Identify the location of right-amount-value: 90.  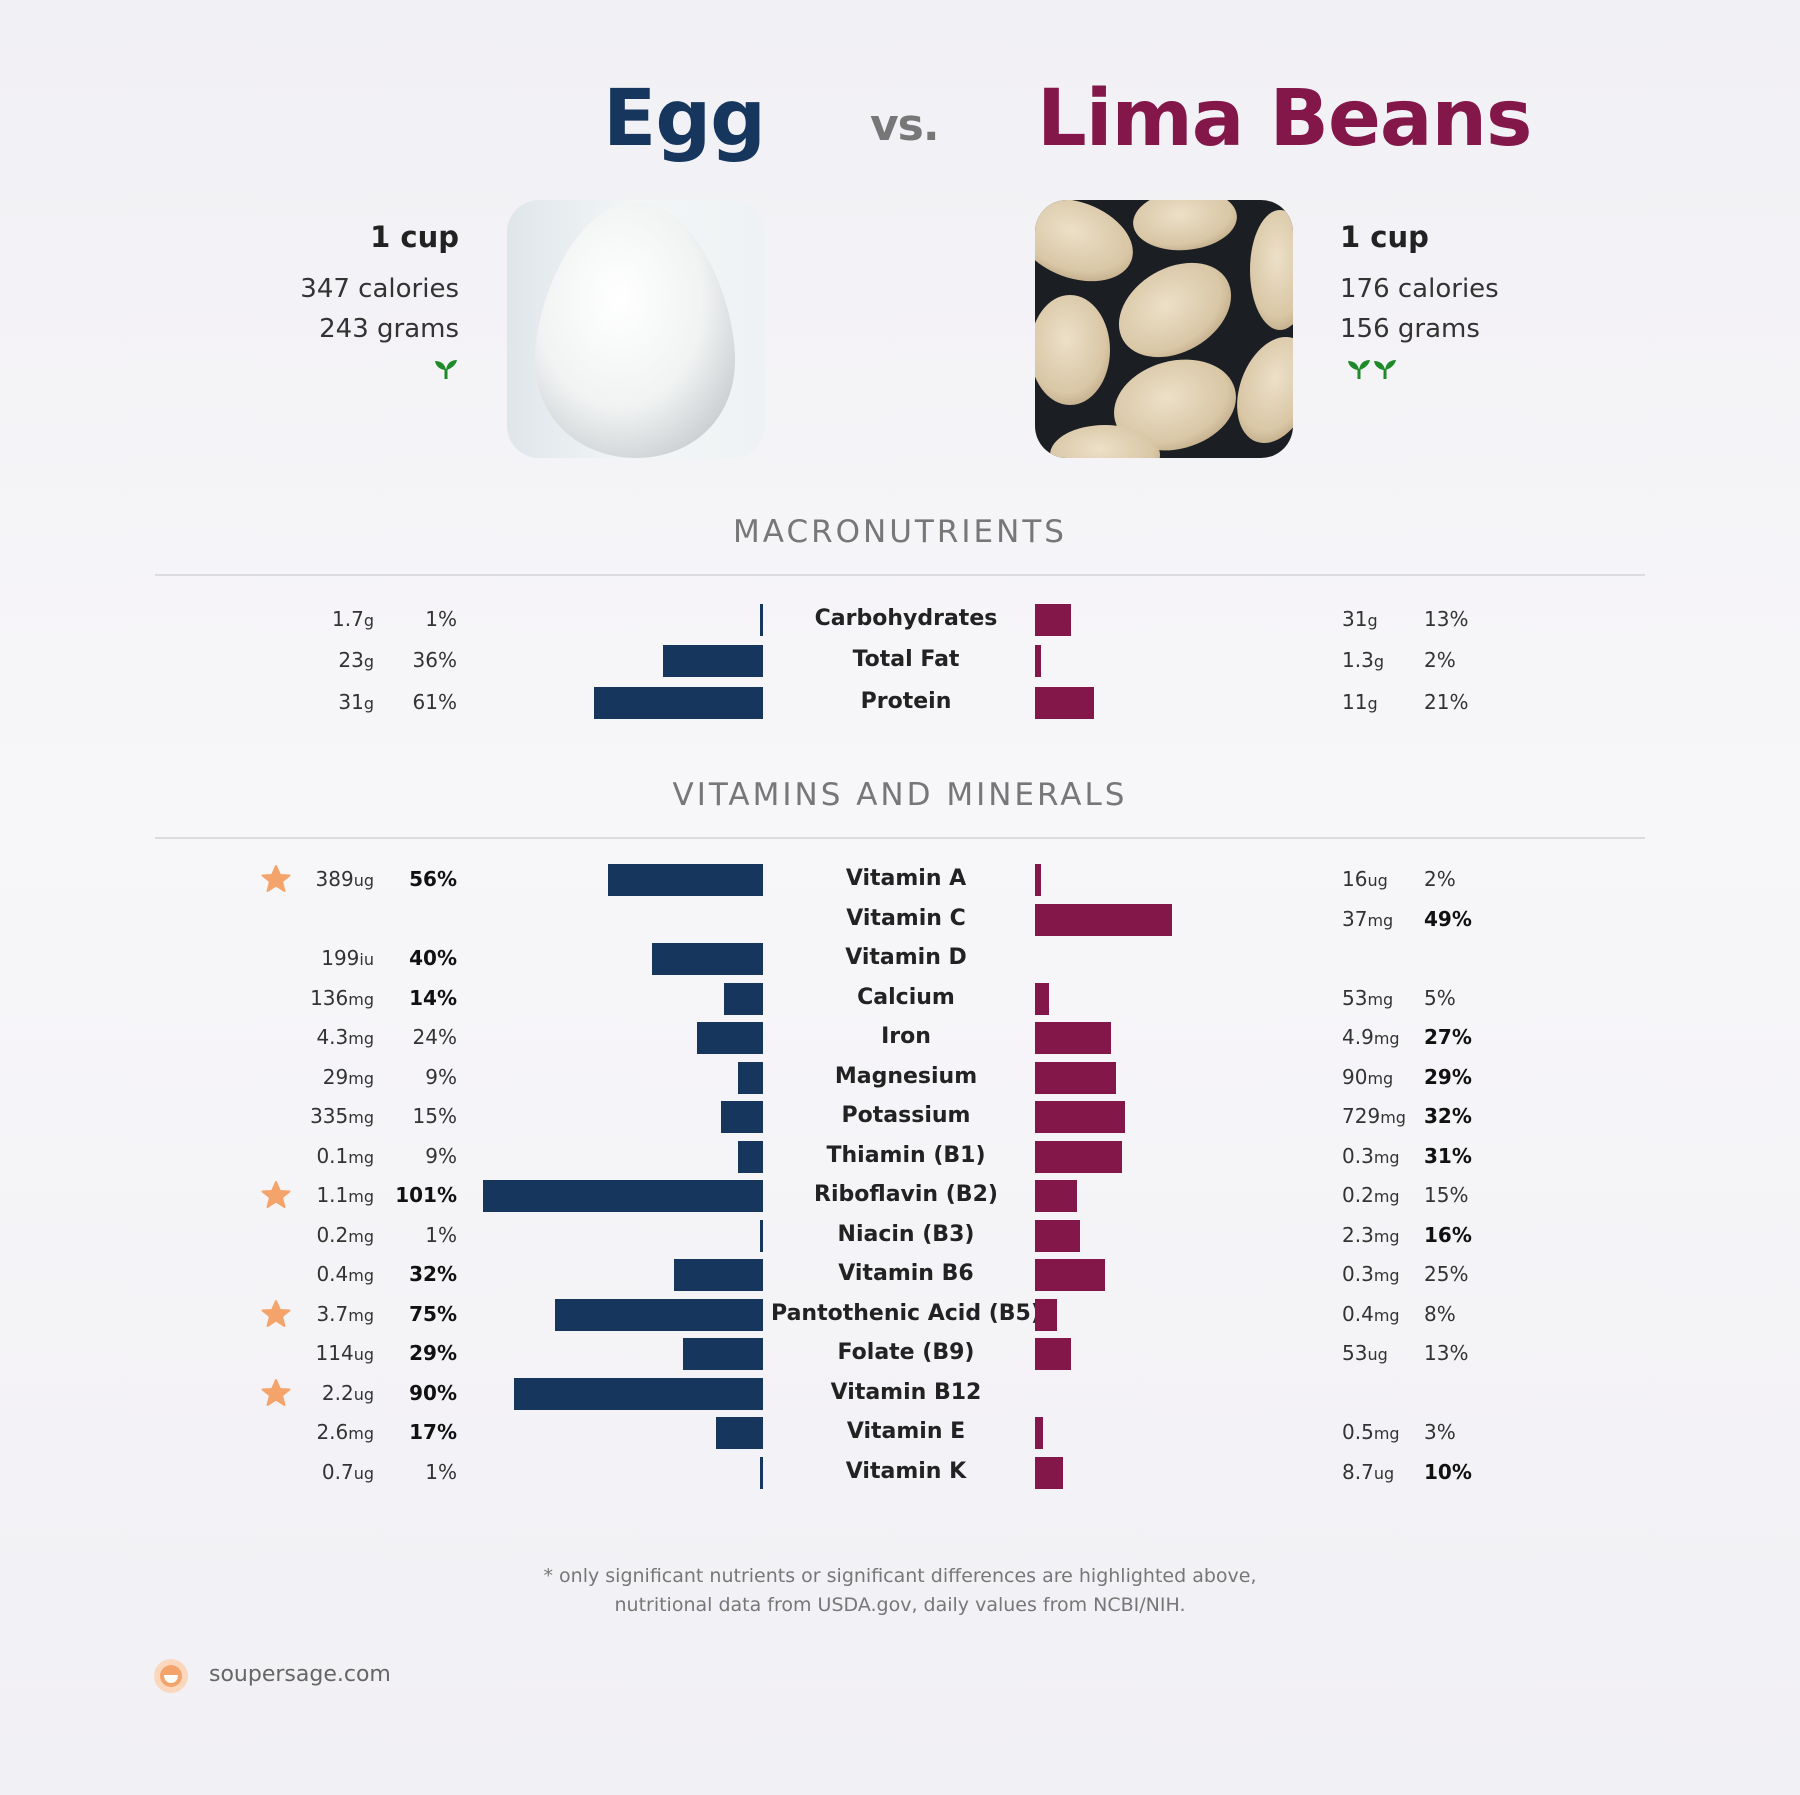
(1355, 1076).